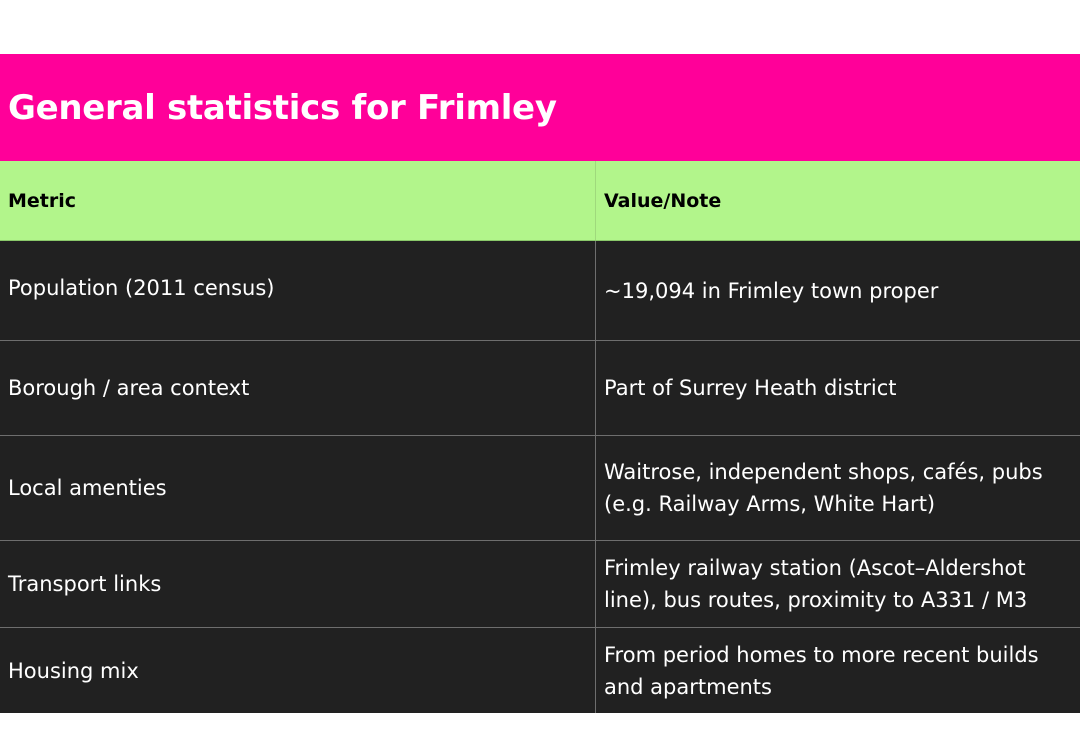 This screenshot has width=1080, height=750. Describe the element at coordinates (282, 107) in the screenshot. I see `table-title: General statistics for Frimley` at that location.